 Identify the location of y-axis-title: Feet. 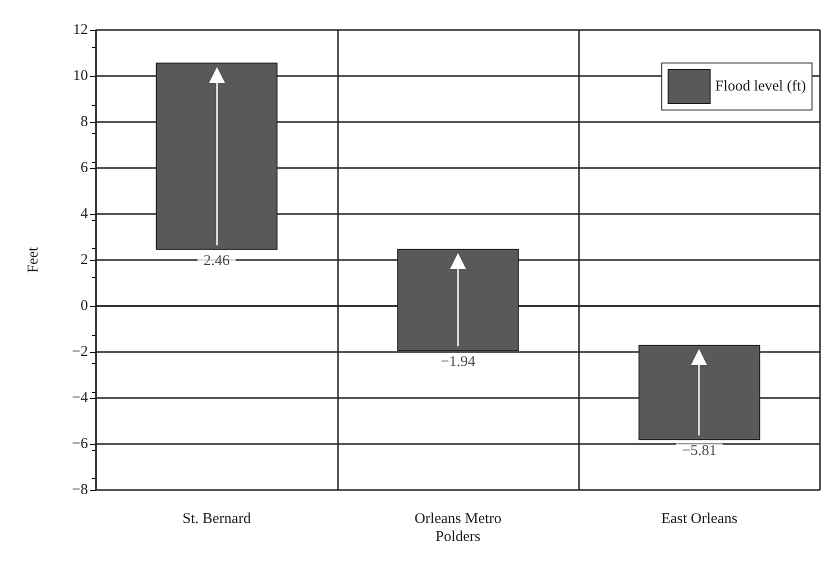
(34, 259).